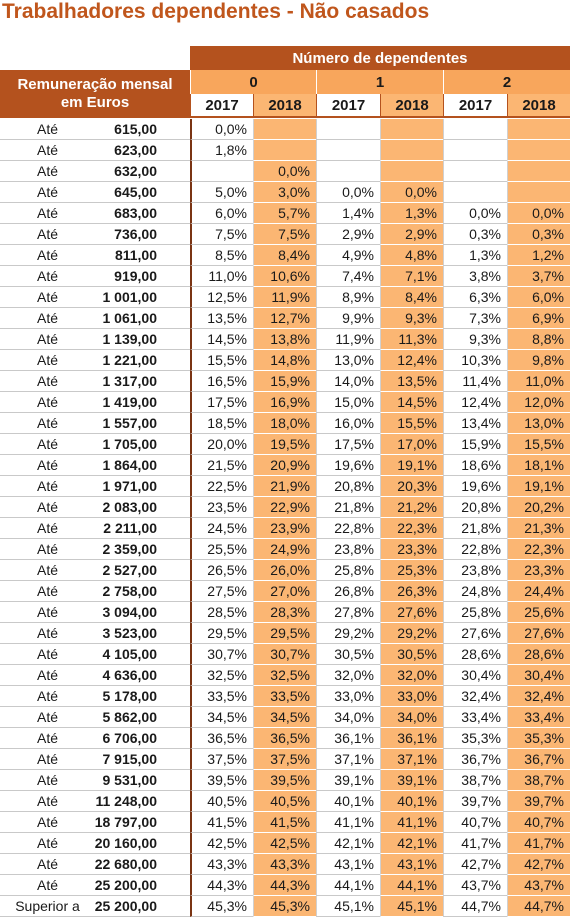  What do you see at coordinates (411, 423) in the screenshot?
I see `rate-cell: 15,5%` at bounding box center [411, 423].